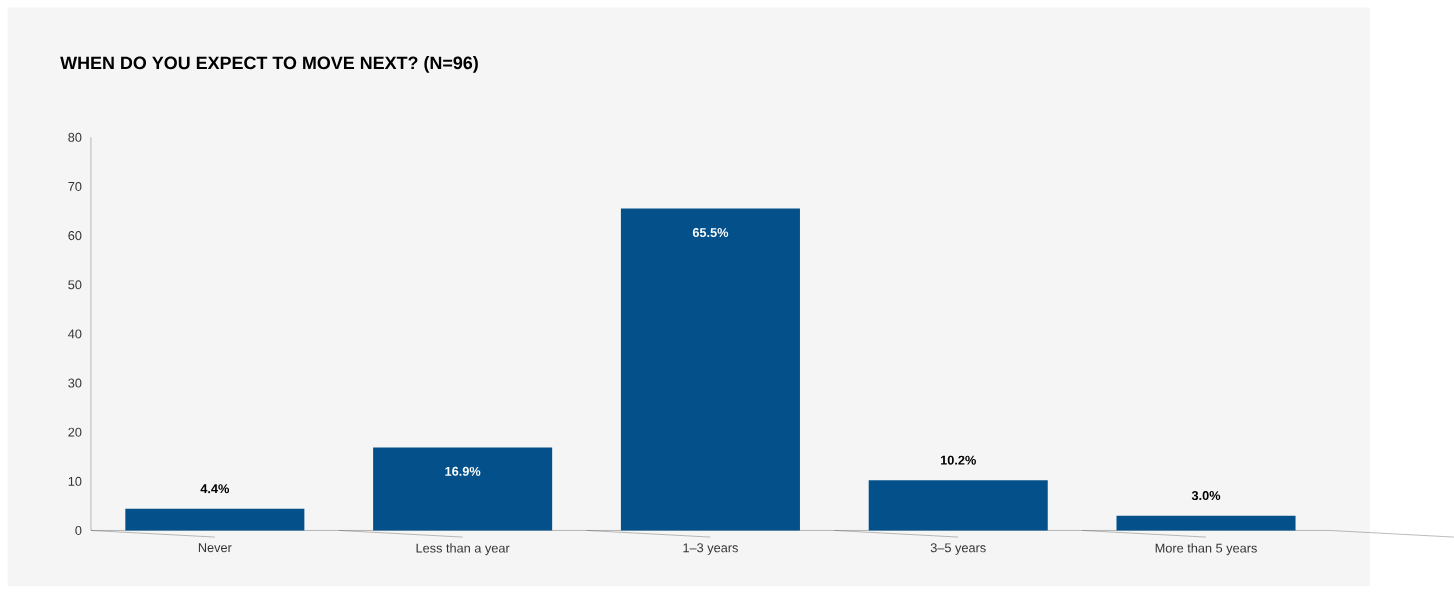  What do you see at coordinates (75, 285) in the screenshot?
I see `y-tick-label: 50` at bounding box center [75, 285].